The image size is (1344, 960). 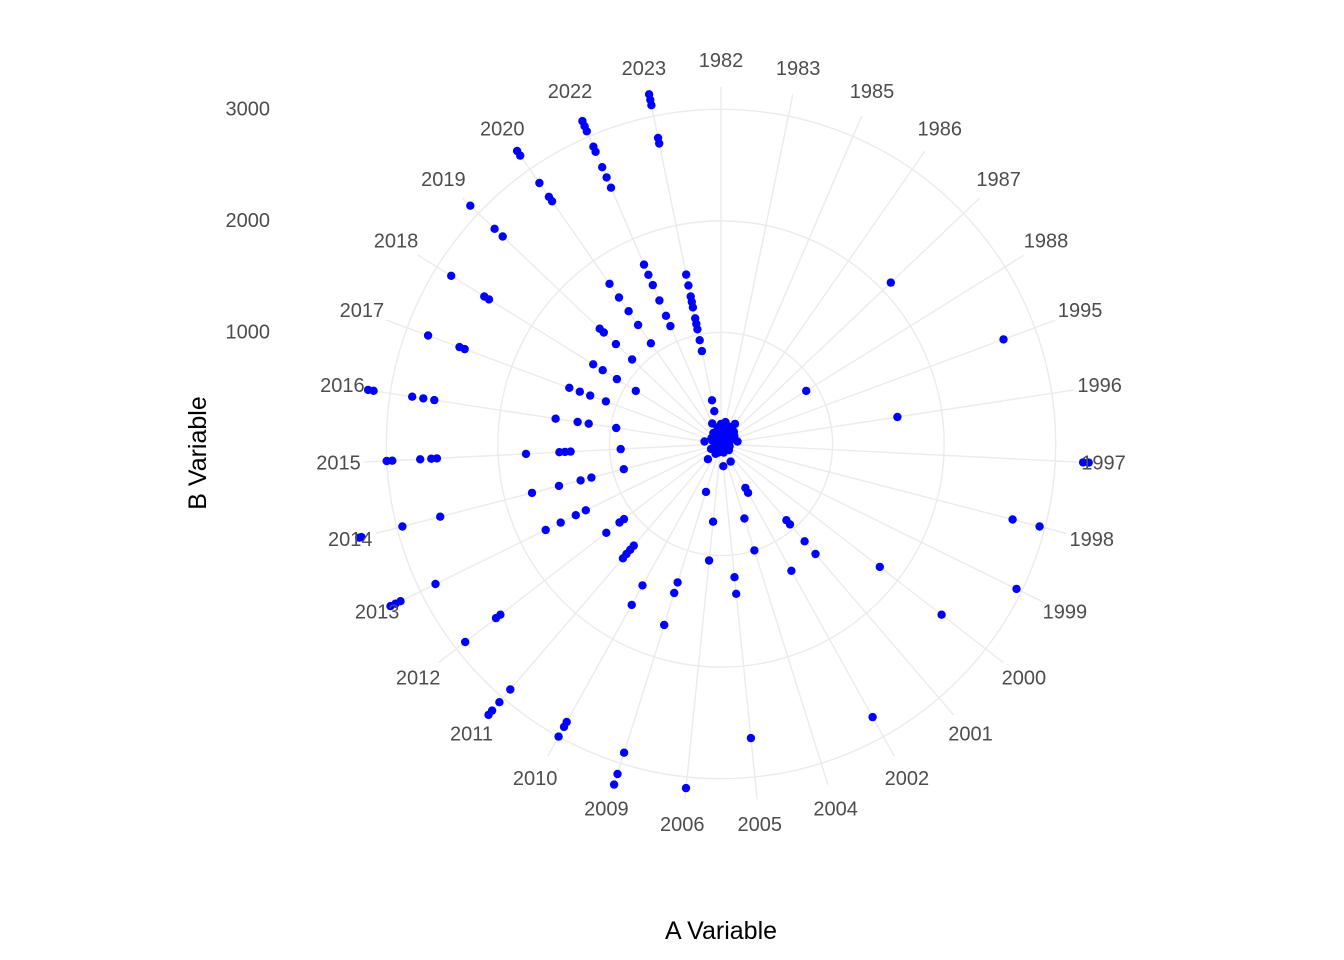 I want to click on angle-tick-label: 2014, so click(x=350, y=540).